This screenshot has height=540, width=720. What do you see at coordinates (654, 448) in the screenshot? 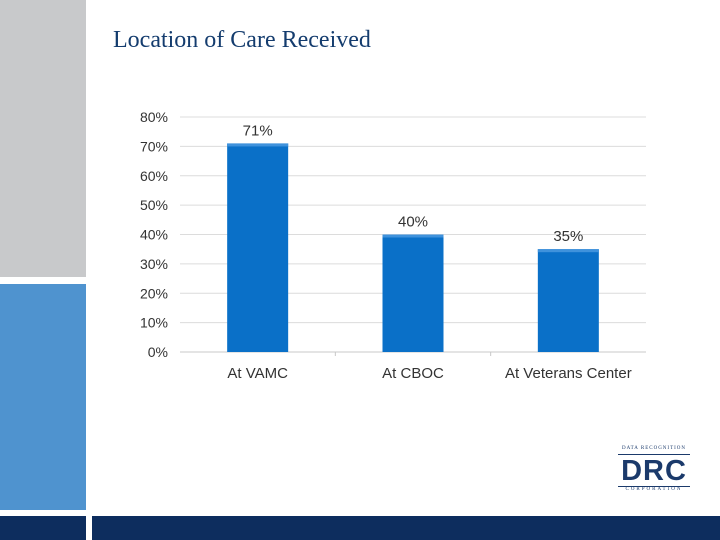
I see `logo-top-text: DATA RECOGNITION` at bounding box center [654, 448].